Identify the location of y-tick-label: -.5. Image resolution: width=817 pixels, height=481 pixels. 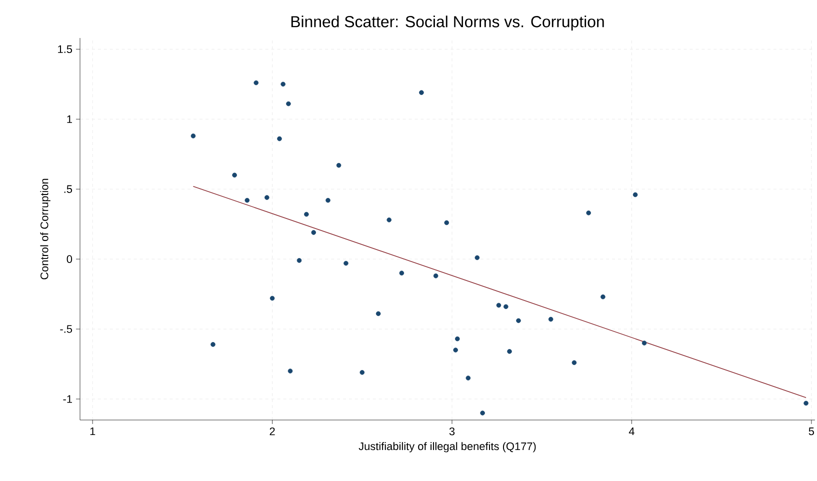
(66, 329).